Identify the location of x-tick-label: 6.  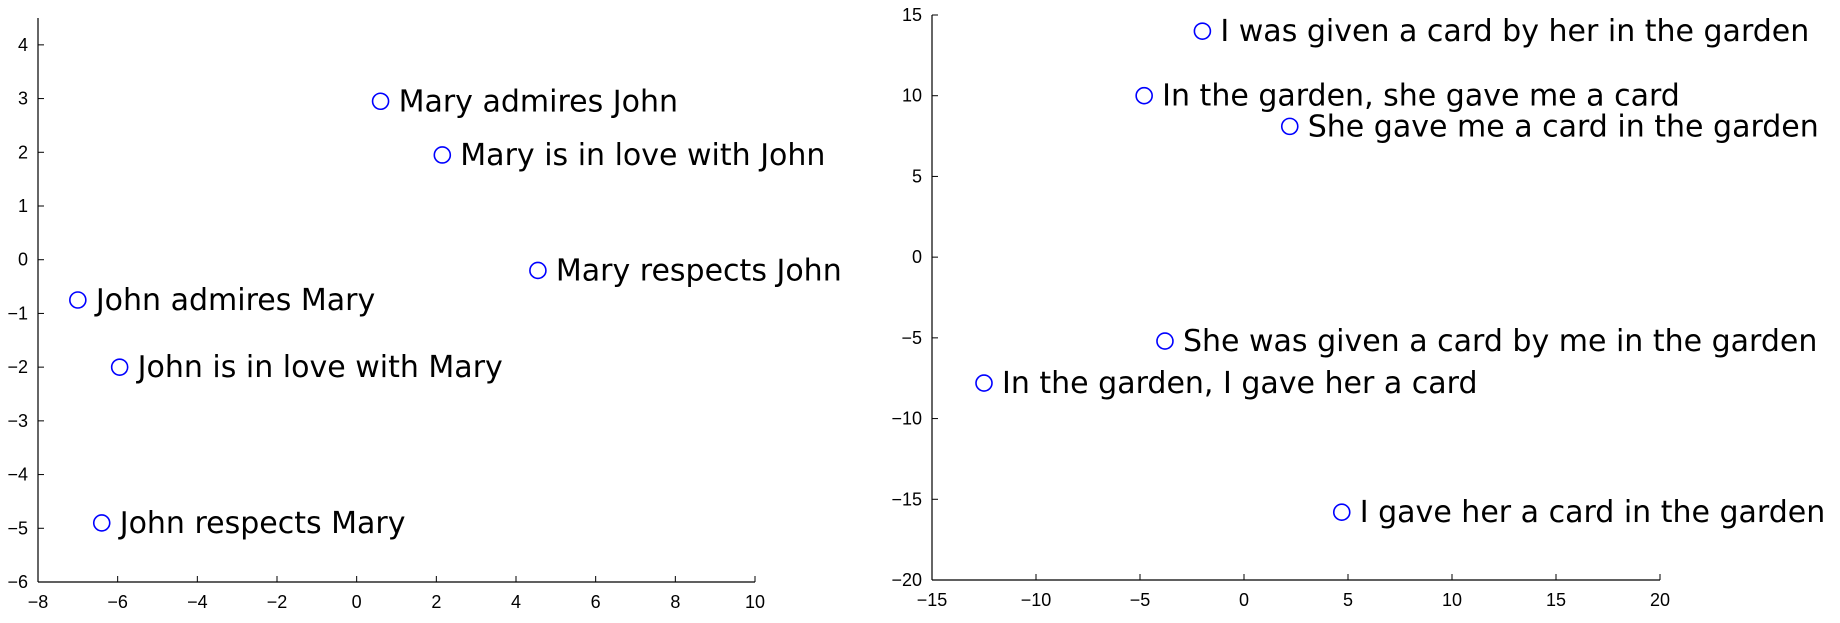
(596, 602).